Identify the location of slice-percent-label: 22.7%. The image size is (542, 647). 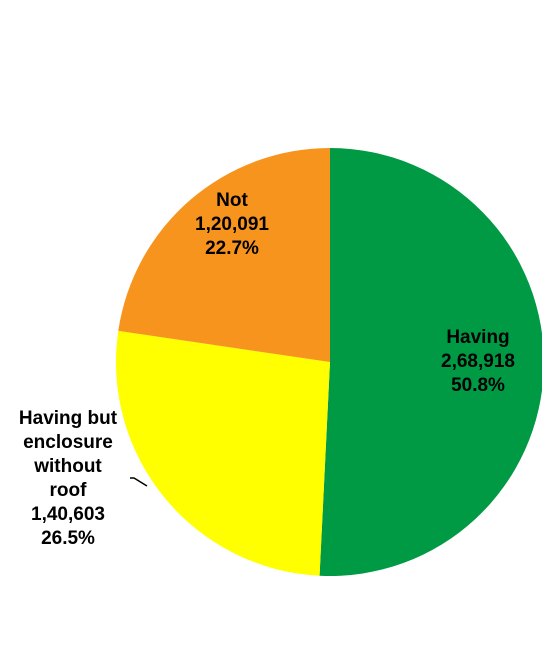
(232, 248).